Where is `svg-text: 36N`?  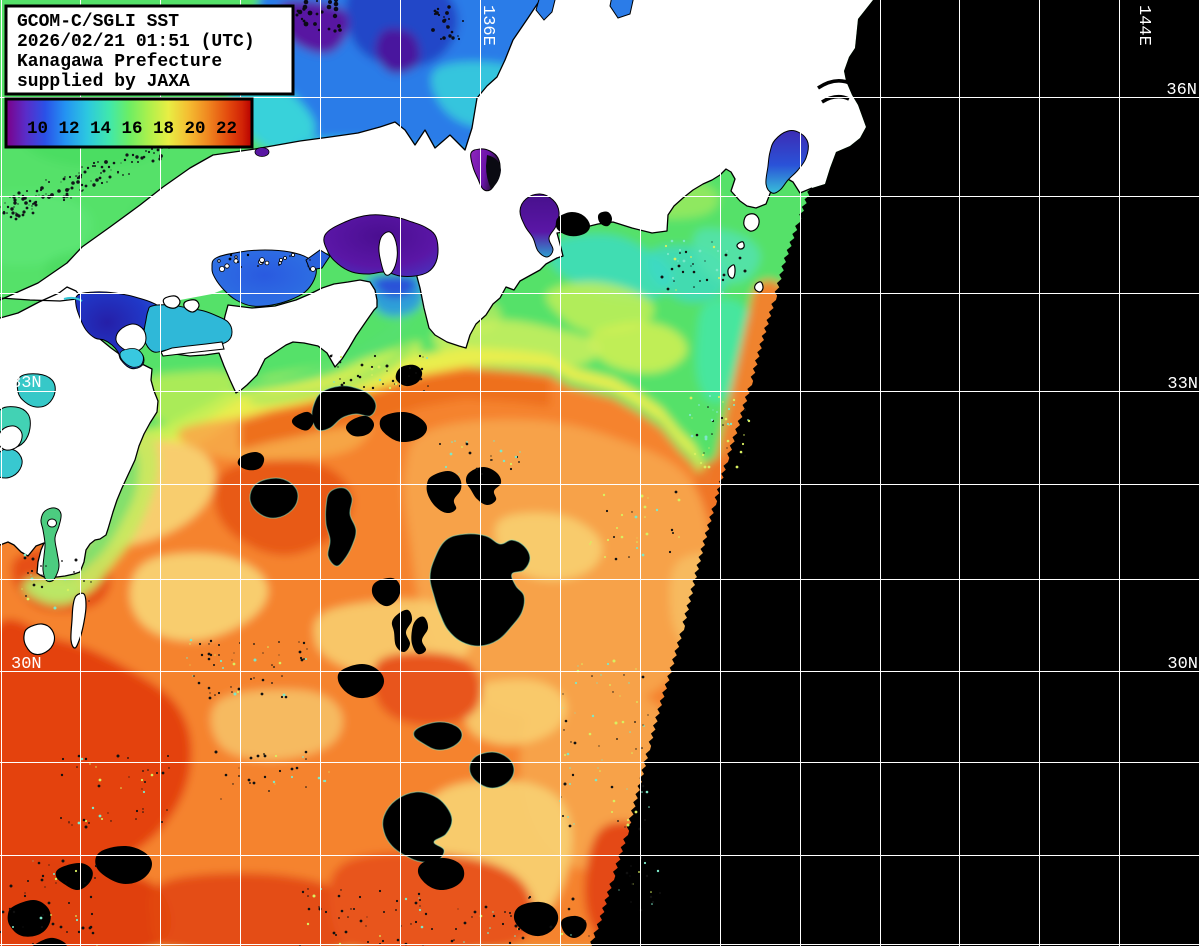
svg-text: 36N is located at coordinates (1181, 90).